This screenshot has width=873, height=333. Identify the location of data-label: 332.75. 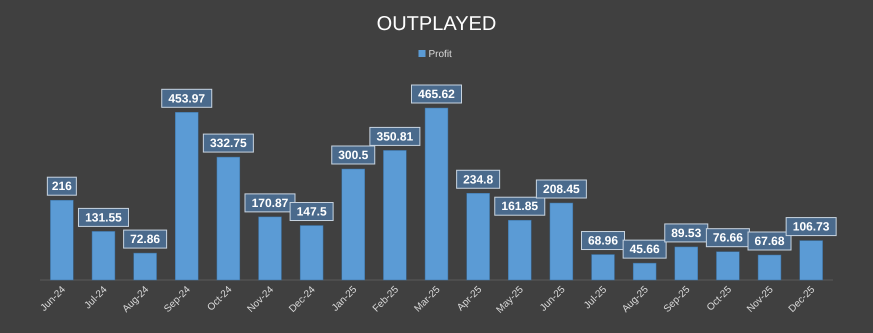
(229, 143).